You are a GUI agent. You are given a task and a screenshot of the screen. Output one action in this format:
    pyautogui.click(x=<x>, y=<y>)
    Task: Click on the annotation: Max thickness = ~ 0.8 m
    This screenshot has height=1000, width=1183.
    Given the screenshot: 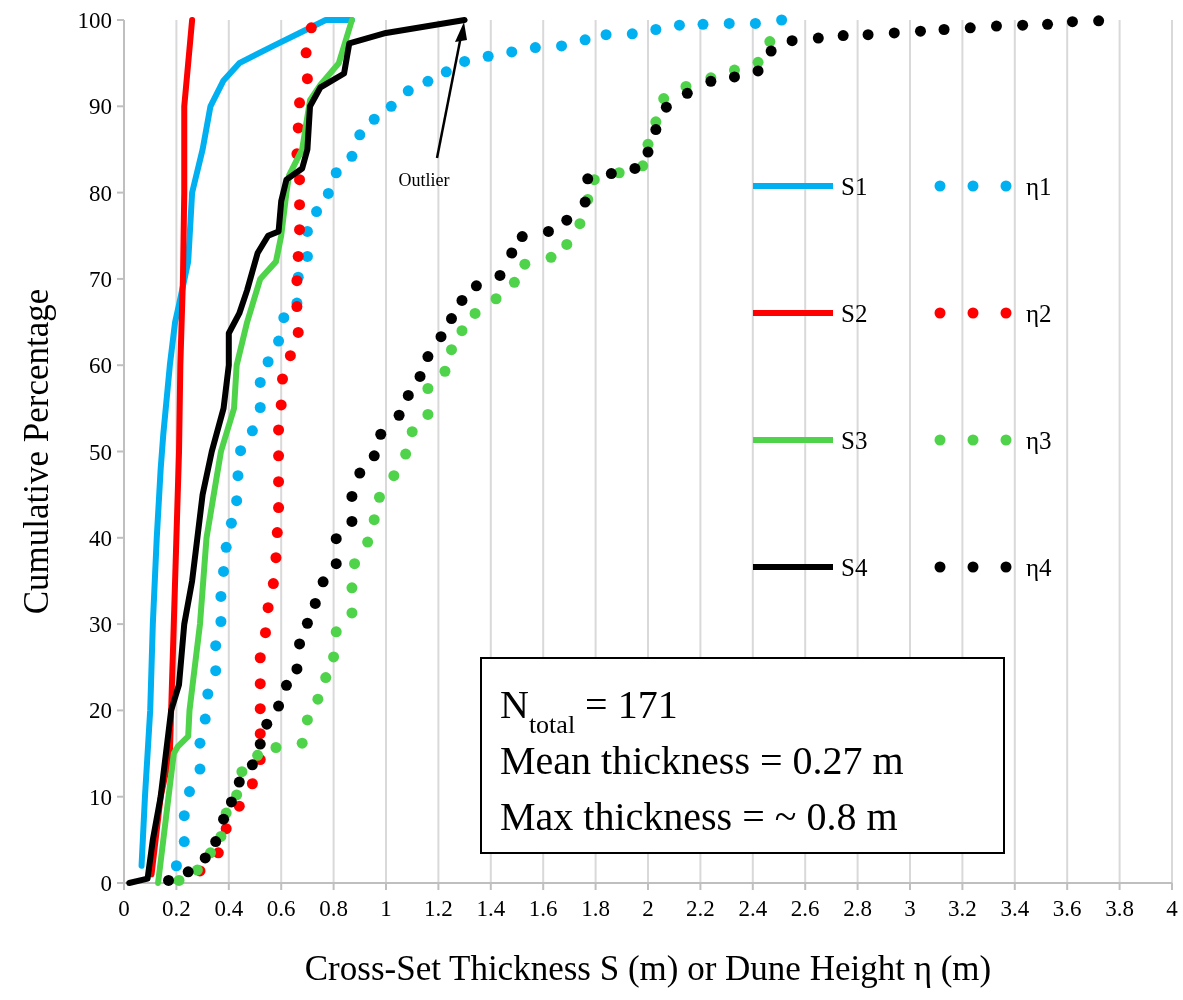 What is the action you would take?
    pyautogui.click(x=699, y=816)
    